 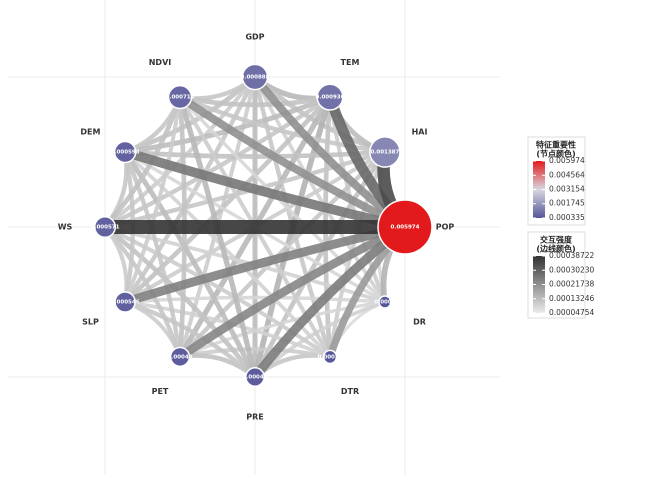 What do you see at coordinates (555, 249) in the screenshot?
I see `legend-title: (边线颜色)` at bounding box center [555, 249].